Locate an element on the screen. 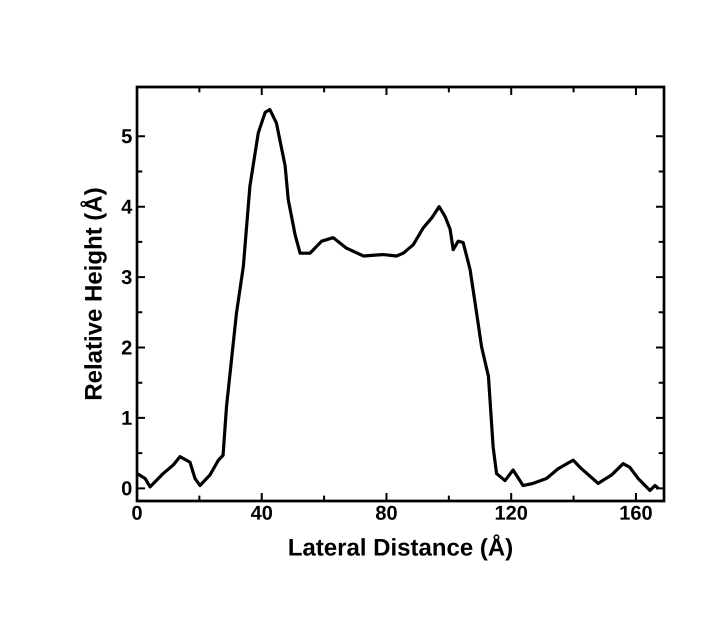 This screenshot has height=636, width=727. x-tick-label: 80 is located at coordinates (386, 513).